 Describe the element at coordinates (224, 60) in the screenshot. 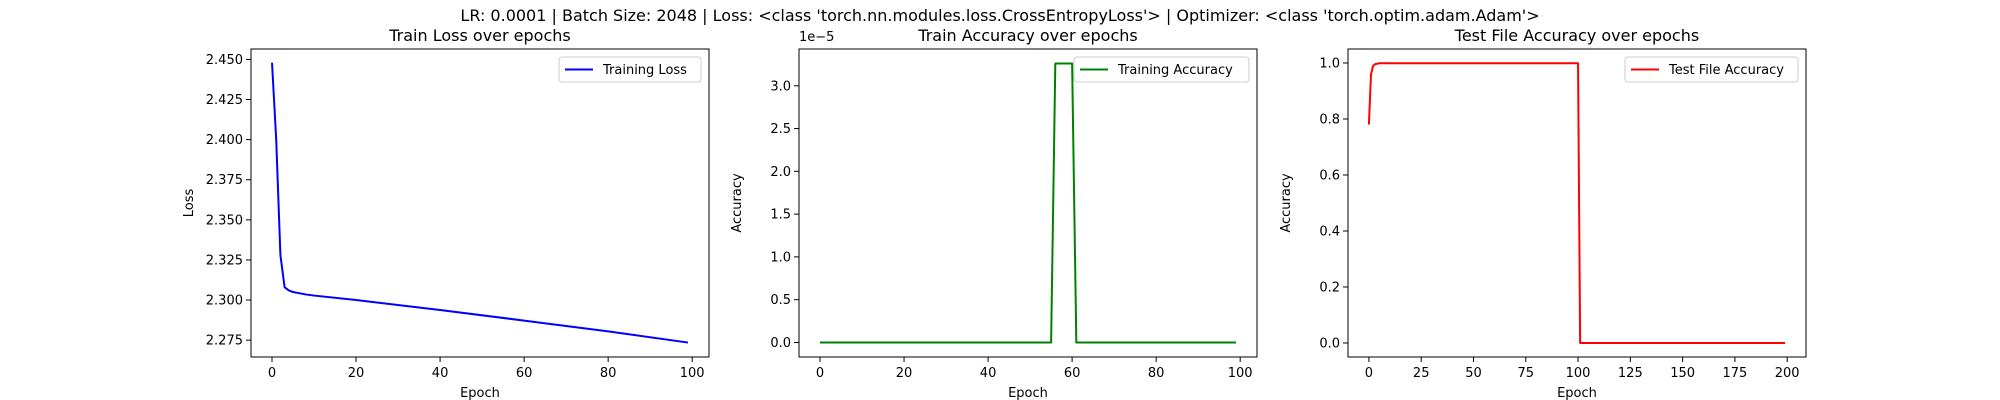

I see `y-tick-label: 2.450` at that location.